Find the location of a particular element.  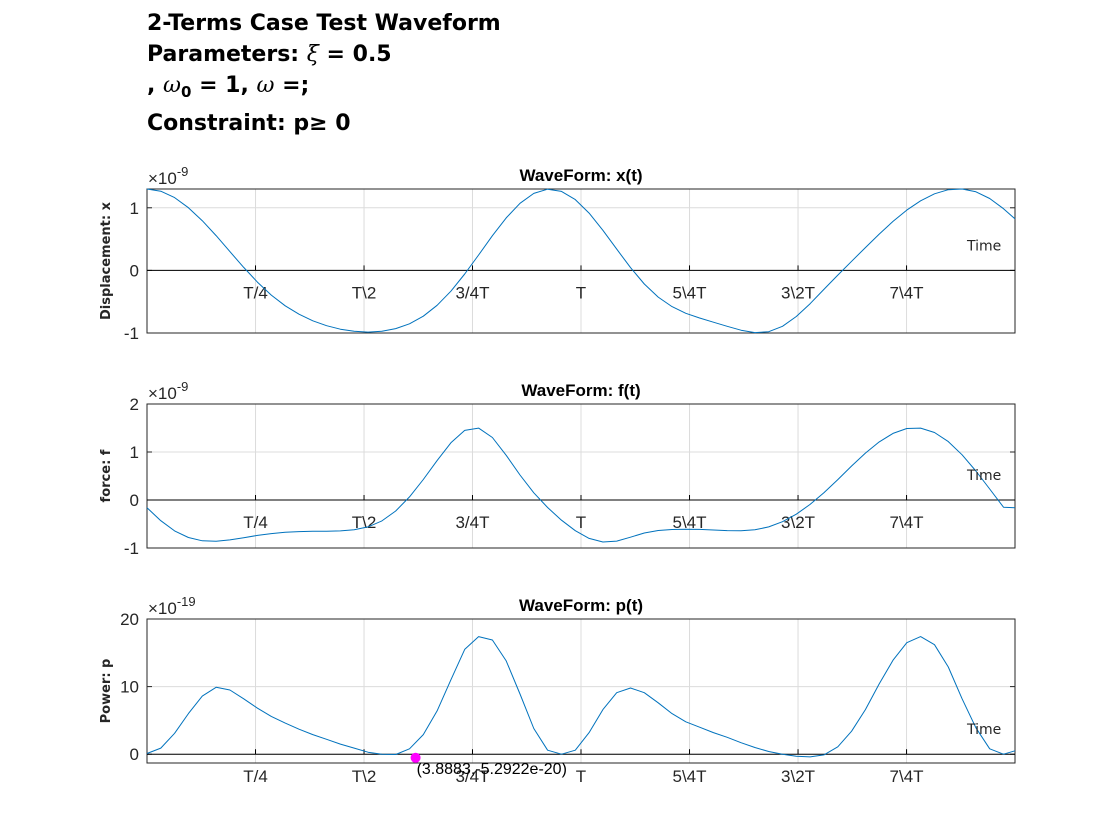

xi-symbol: ξ is located at coordinates (312, 54).